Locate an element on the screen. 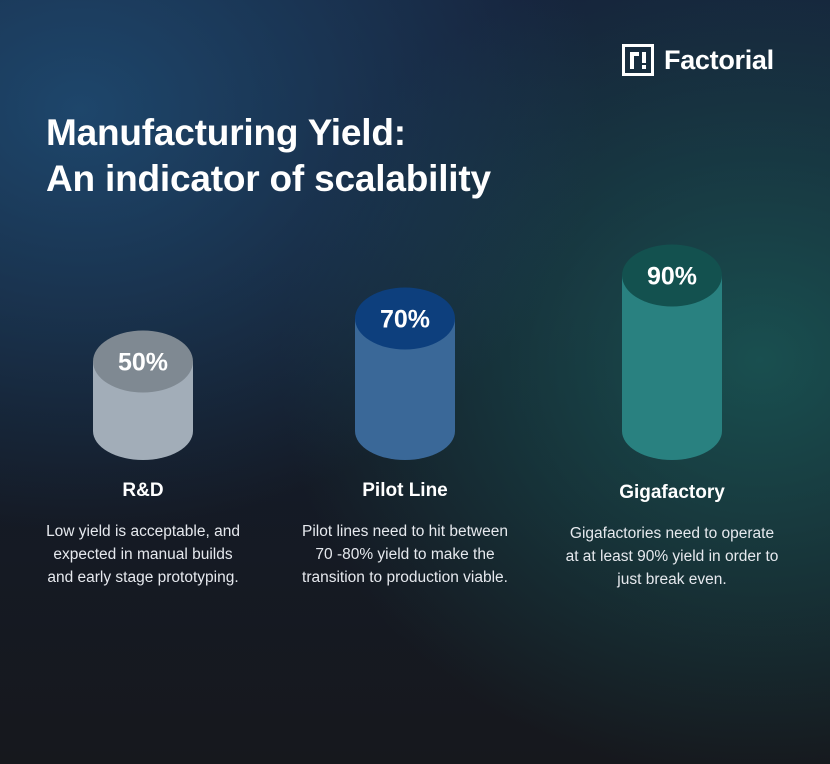 The height and width of the screenshot is (764, 830). brand-name: Factorial is located at coordinates (719, 60).